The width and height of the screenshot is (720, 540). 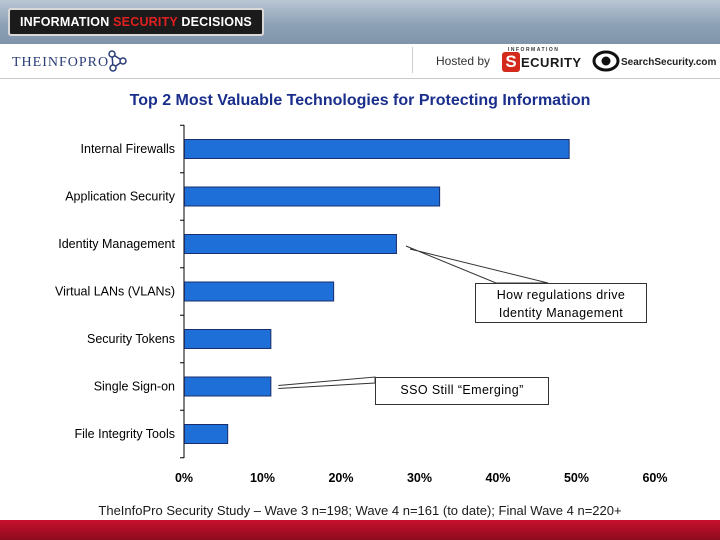 What do you see at coordinates (327, 382) in the screenshot?
I see `callout-sso-leader` at bounding box center [327, 382].